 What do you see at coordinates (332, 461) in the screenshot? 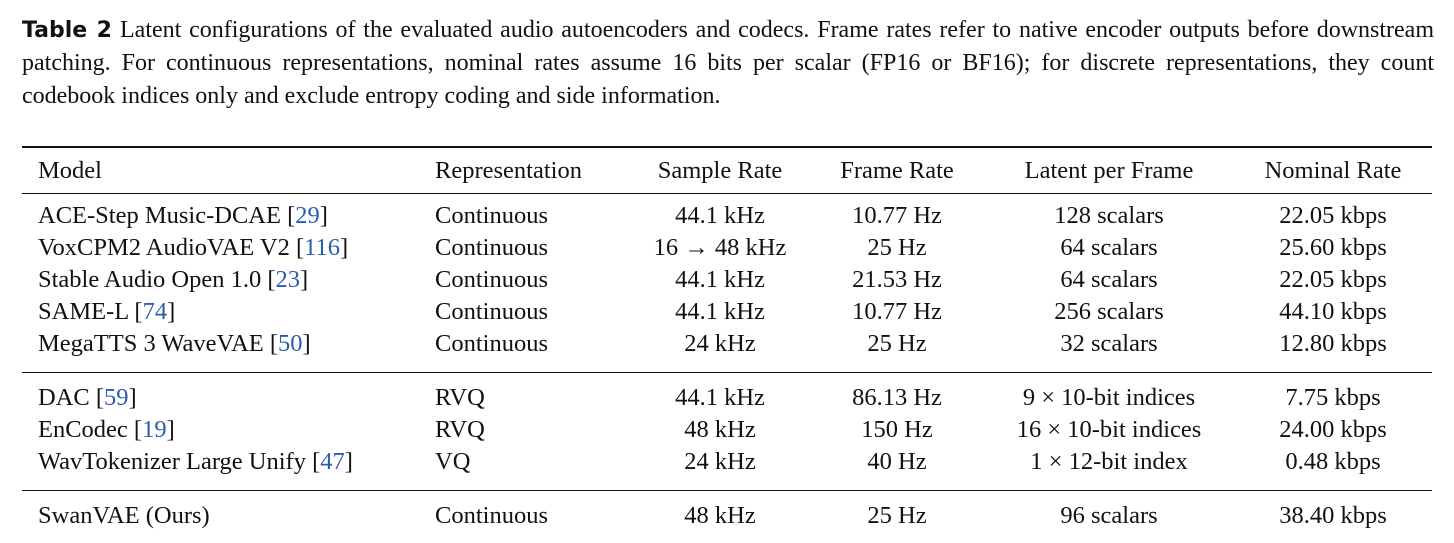
I see `citation: 47` at bounding box center [332, 461].